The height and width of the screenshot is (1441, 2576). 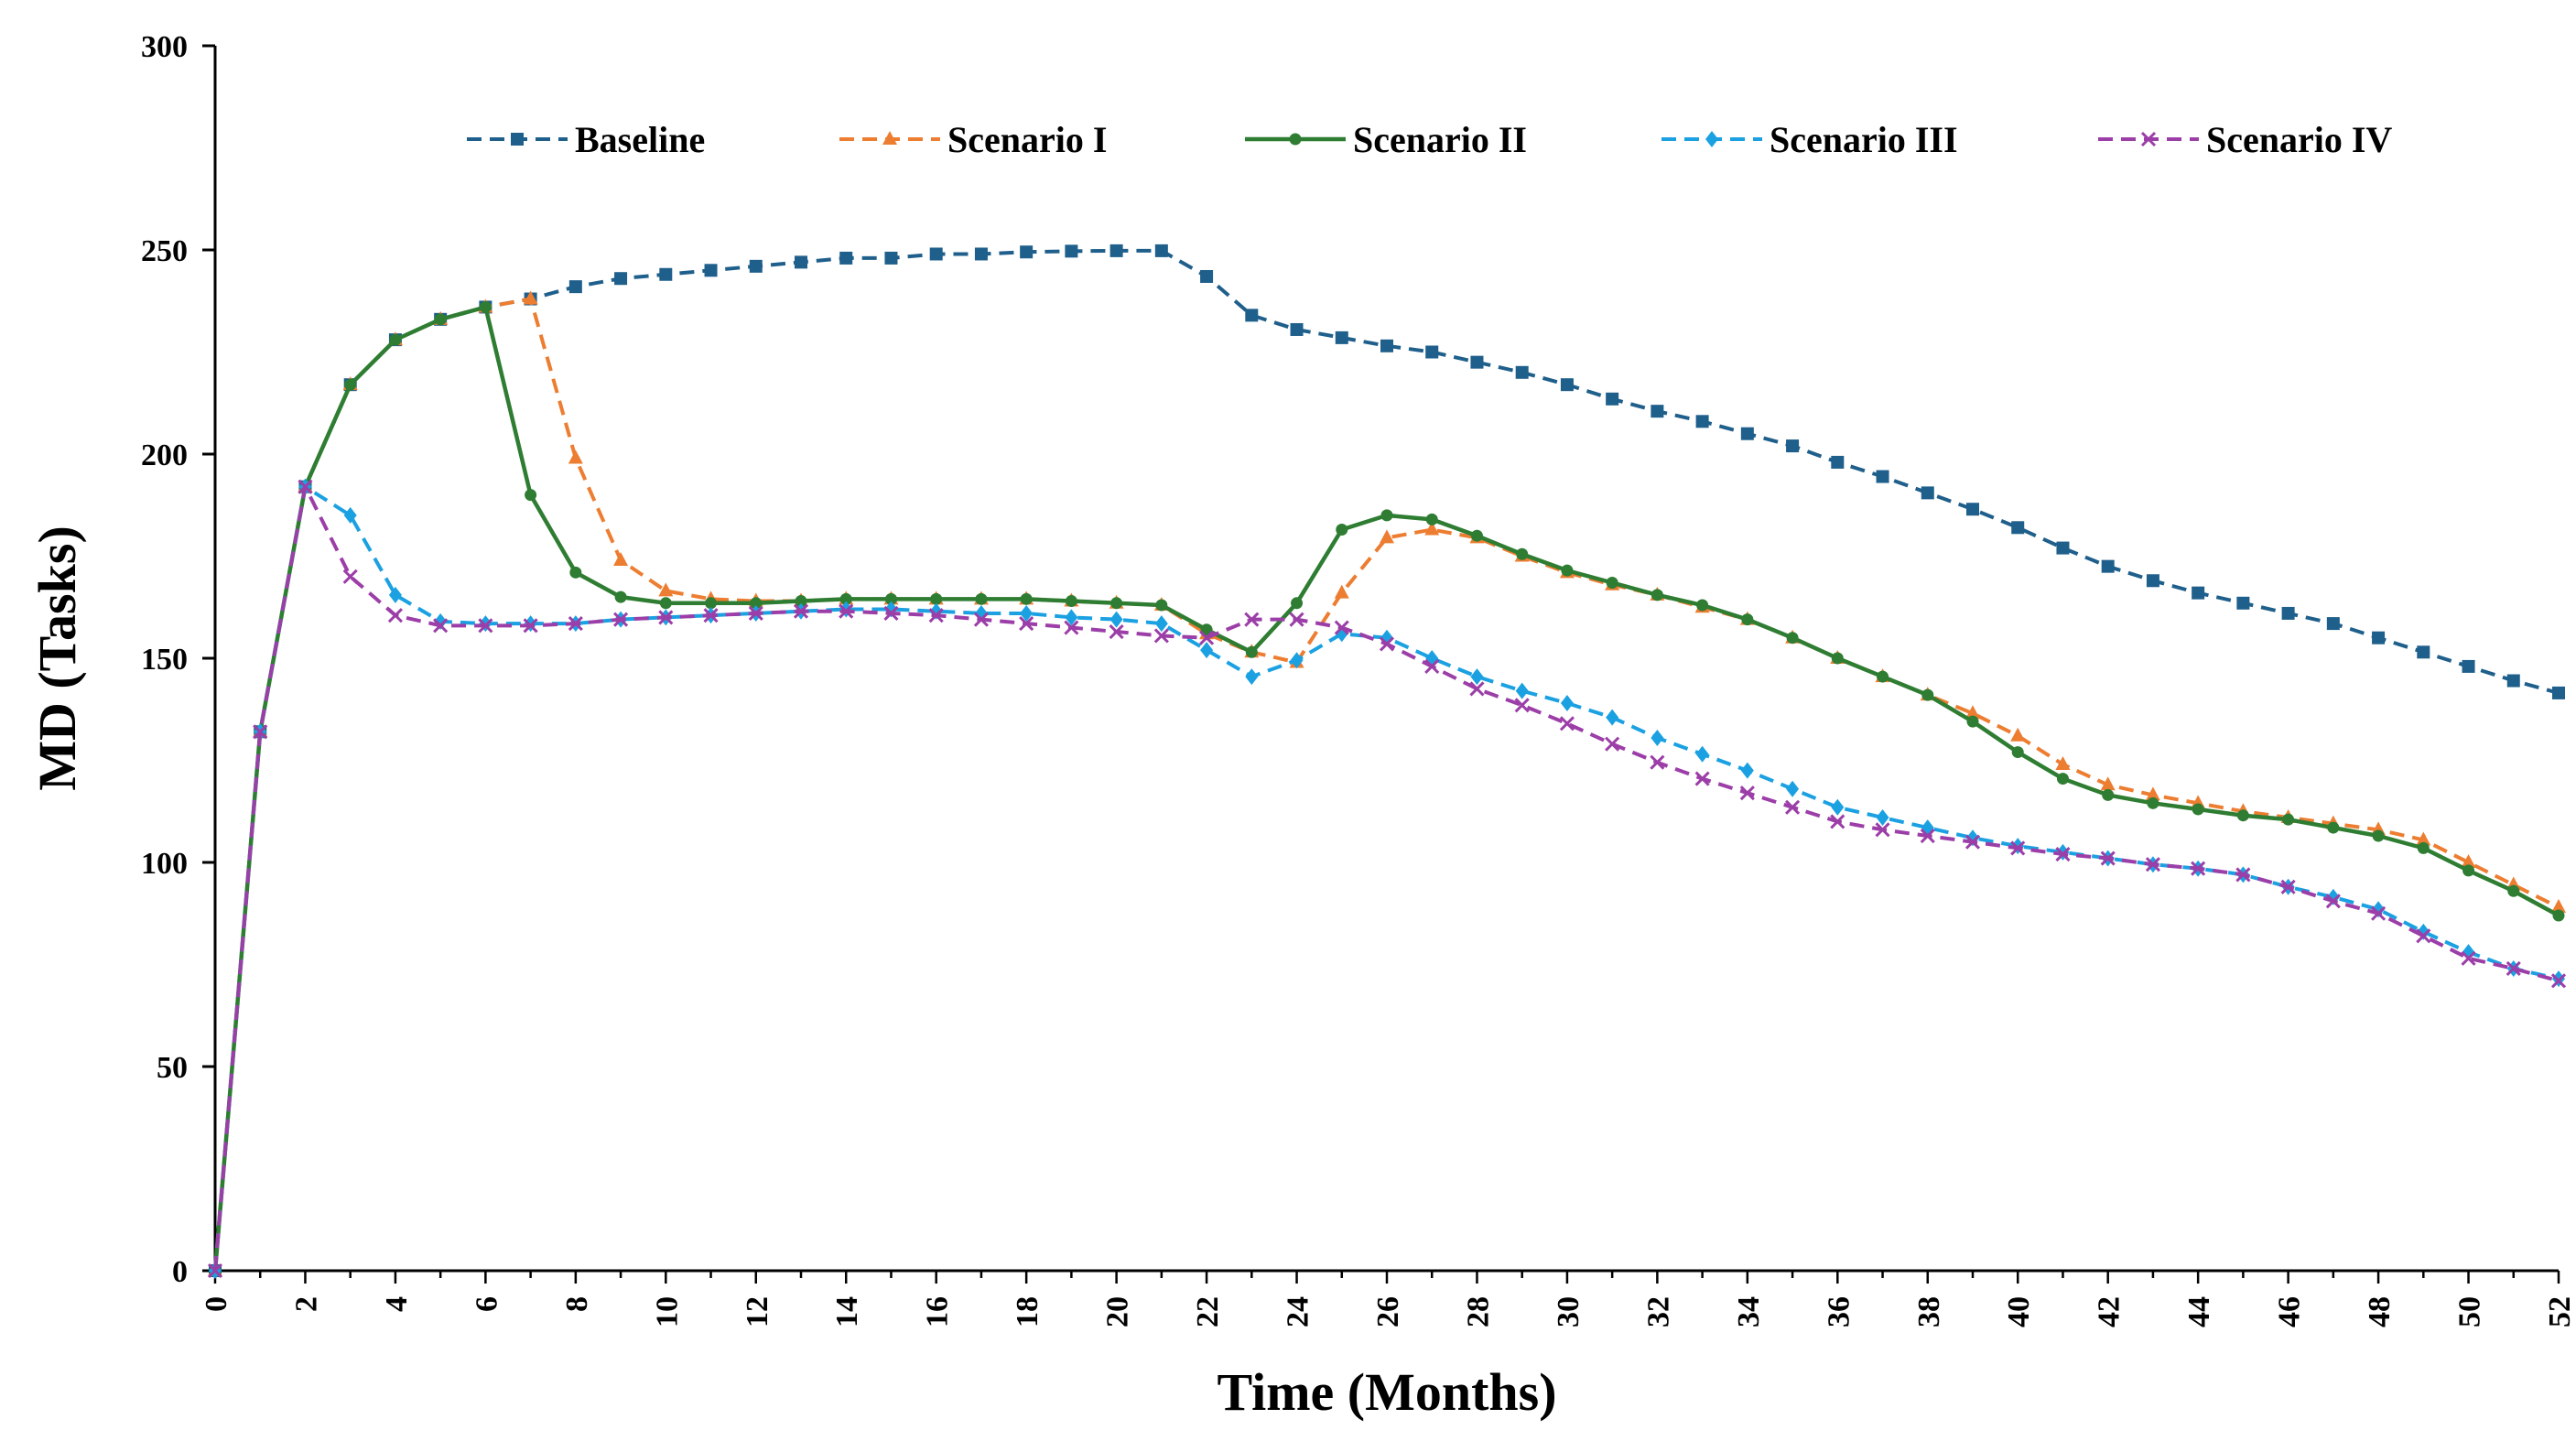 I want to click on x-tick-label: 4, so click(x=397, y=1304).